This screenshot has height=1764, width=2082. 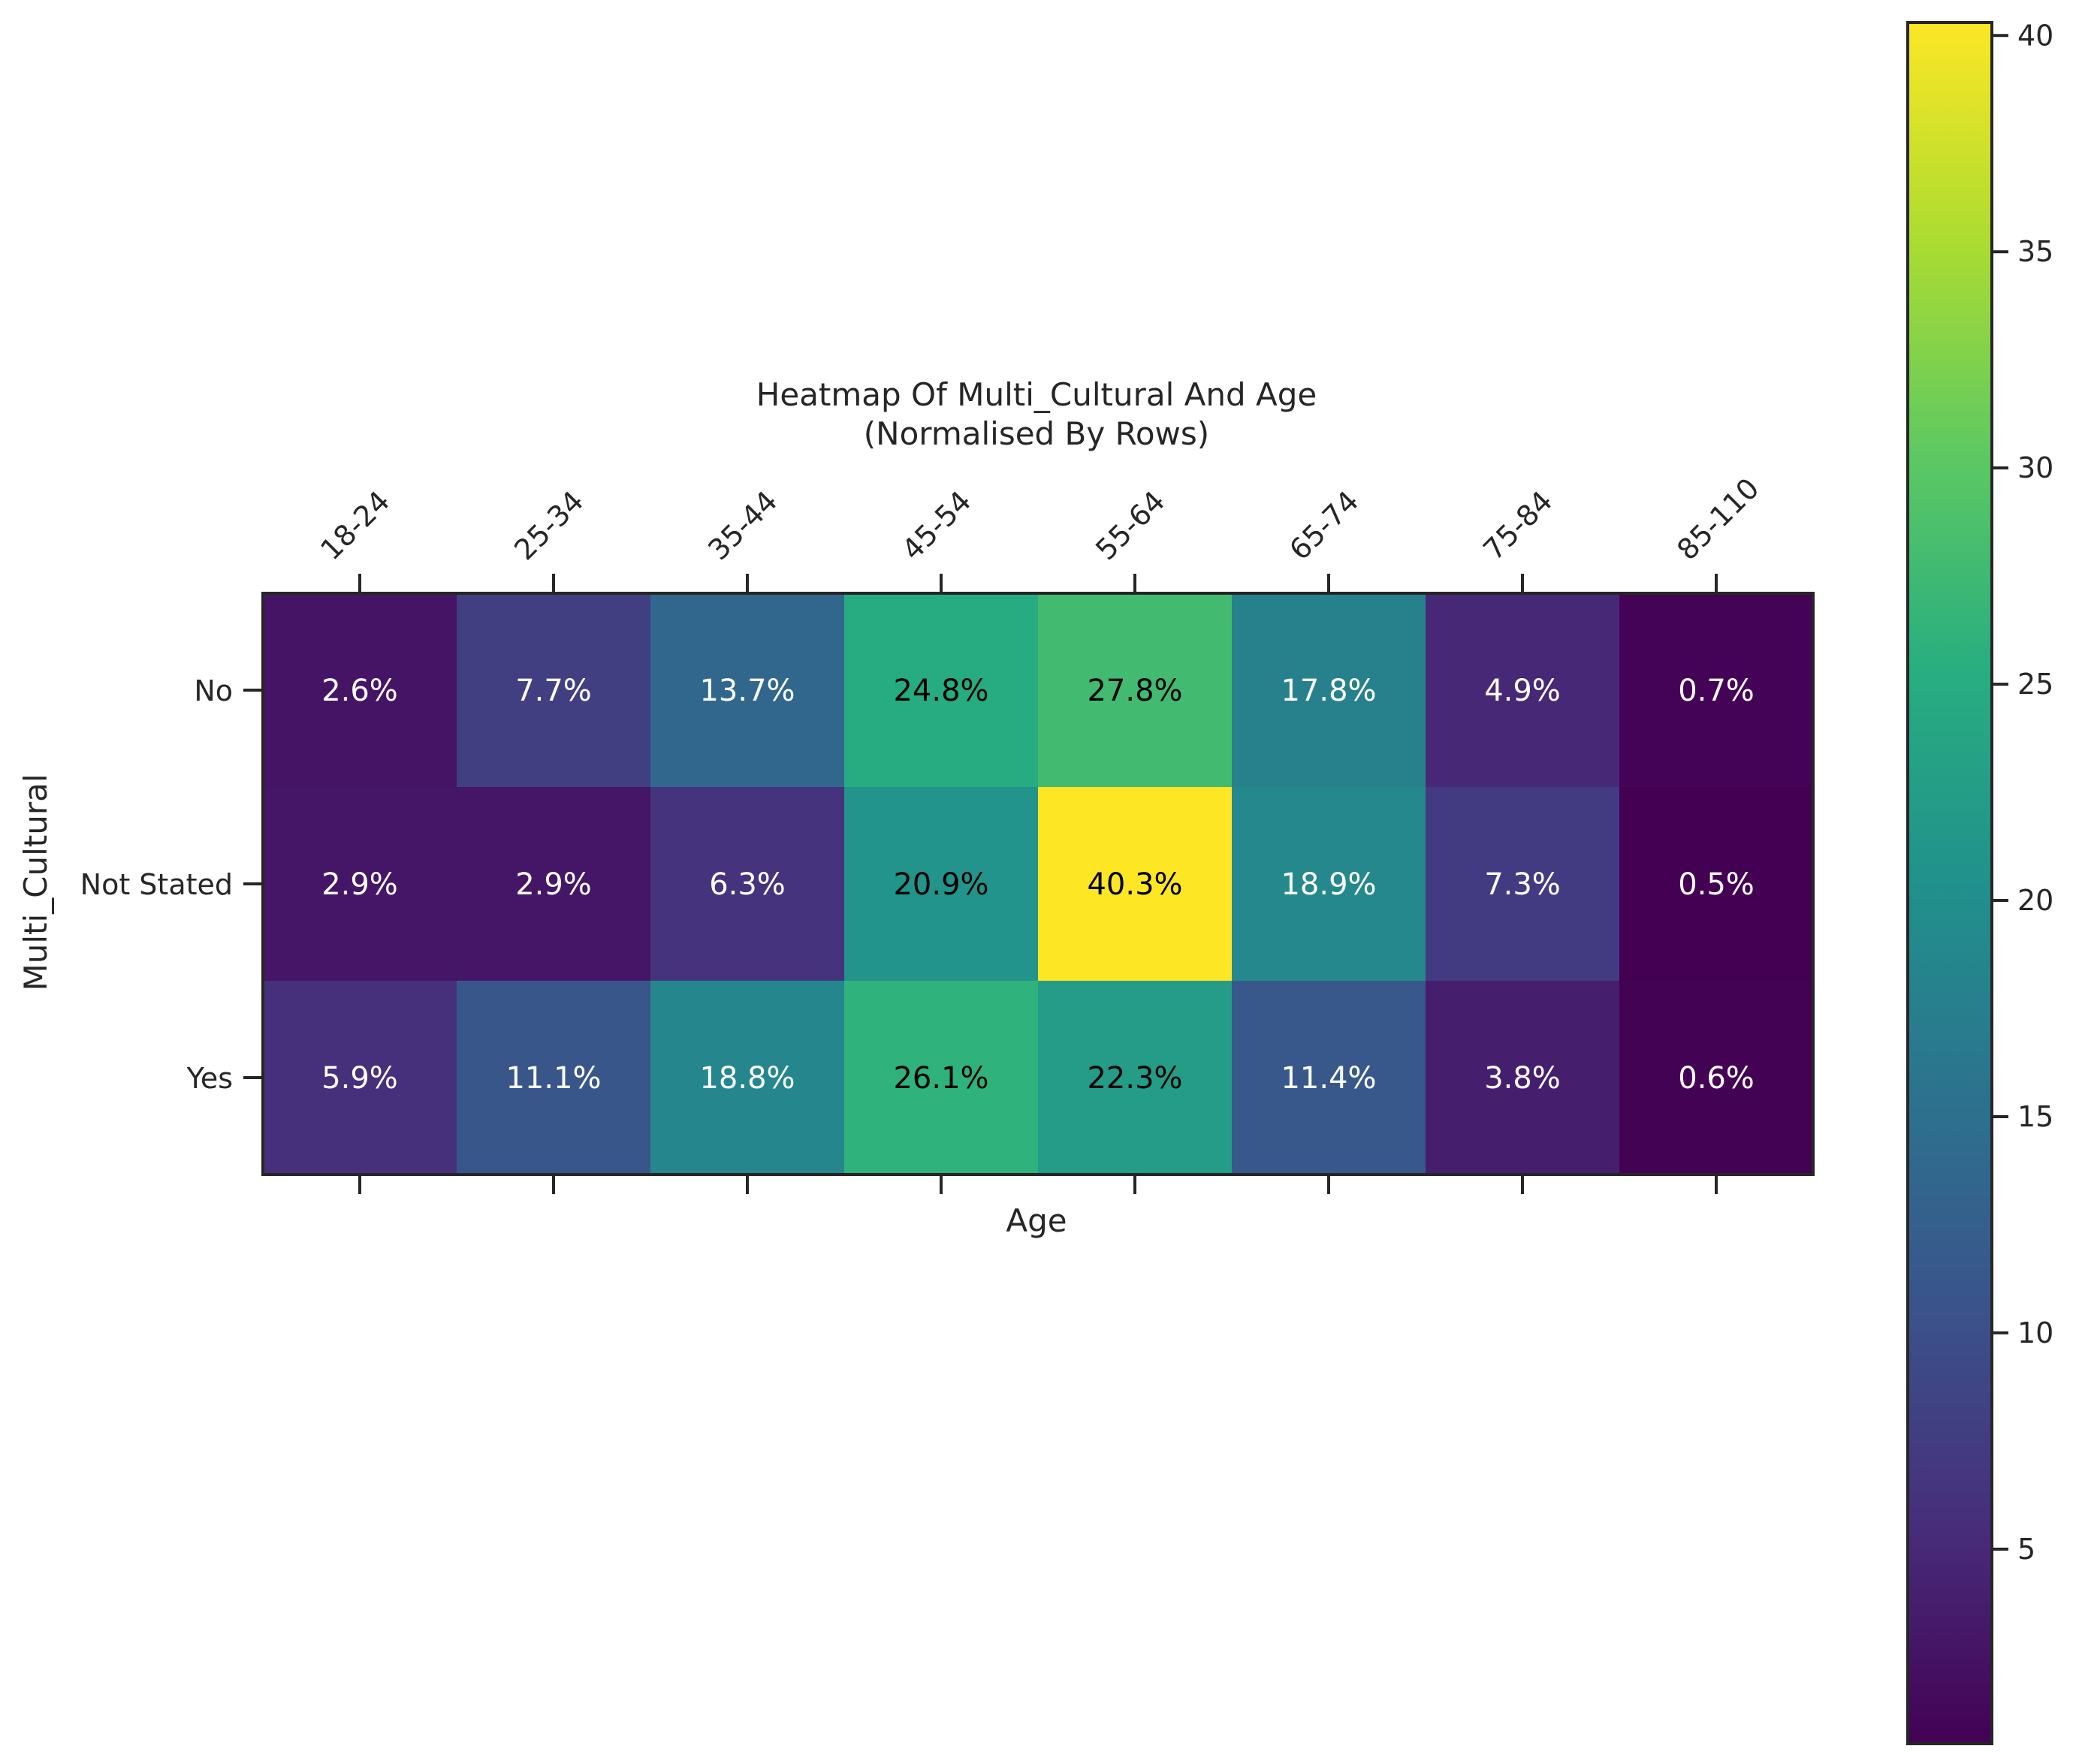 I want to click on colorbar-tick-label: 10, so click(x=2035, y=1332).